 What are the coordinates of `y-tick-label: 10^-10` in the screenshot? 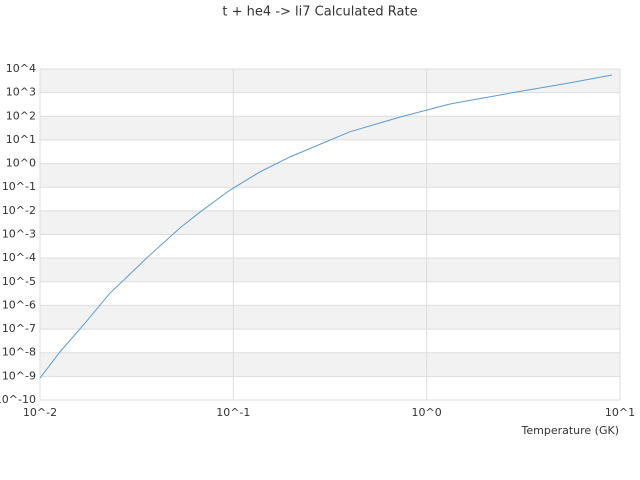 It's located at (18, 399).